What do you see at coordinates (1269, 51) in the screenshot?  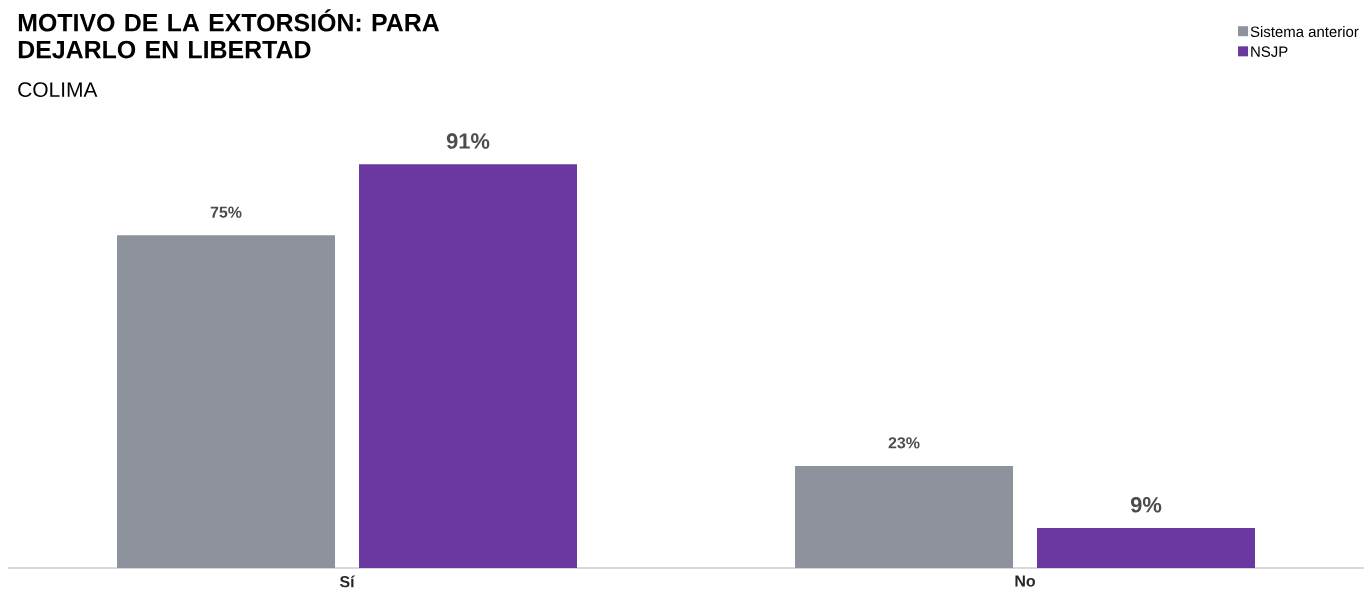 I see `legend-label: NSJP` at bounding box center [1269, 51].